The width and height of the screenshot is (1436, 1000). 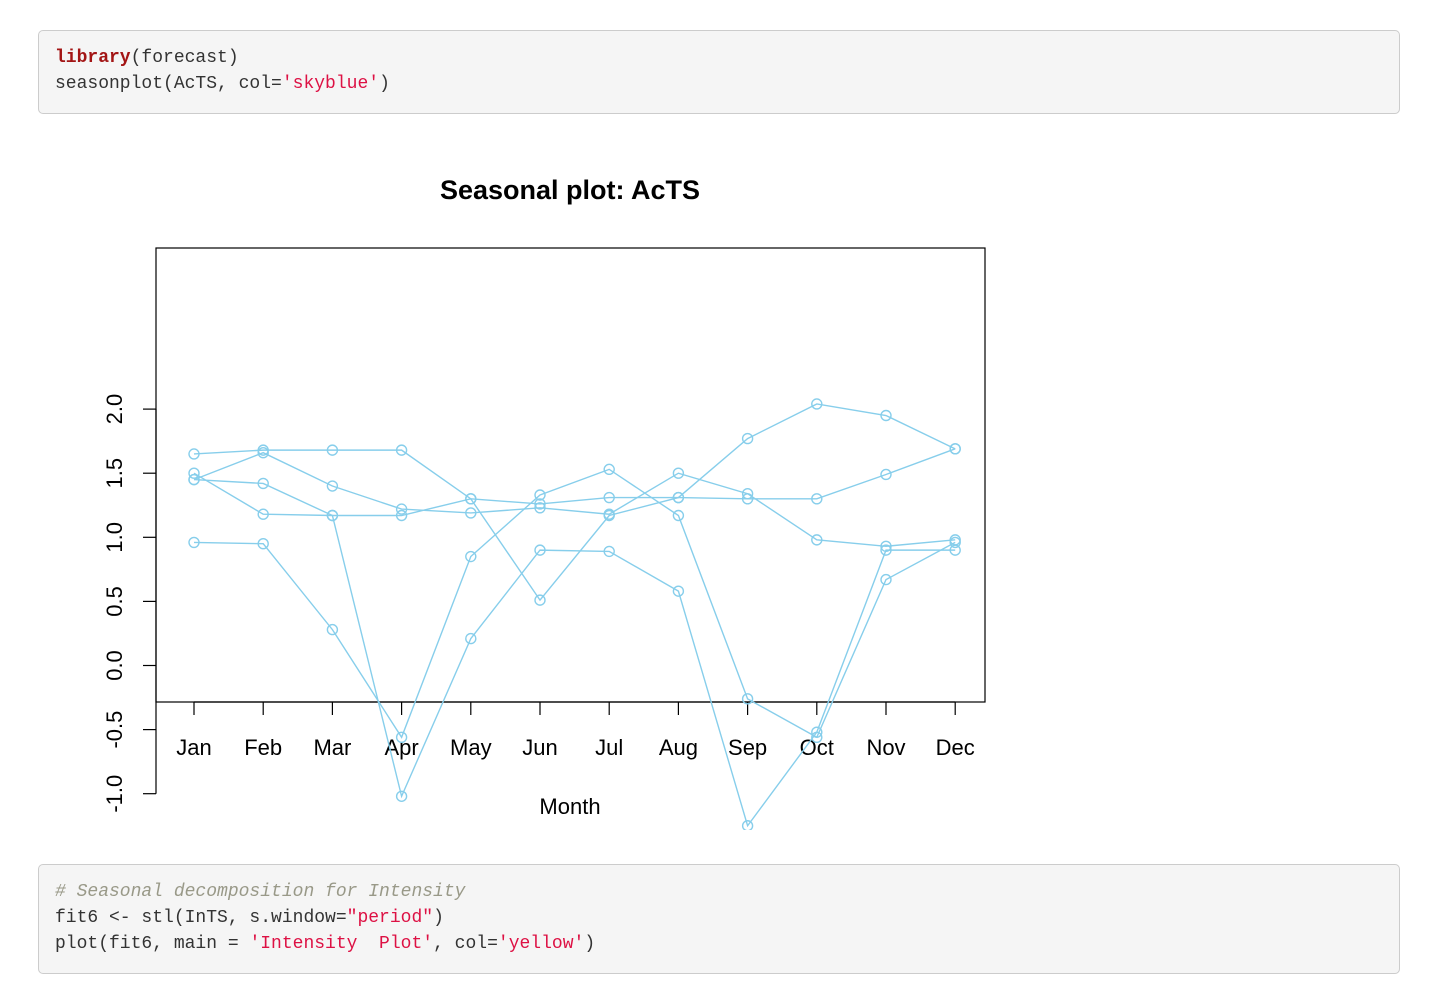 What do you see at coordinates (201, 918) in the screenshot?
I see `code-text: fit6 <- stl(InTS, s.window=` at bounding box center [201, 918].